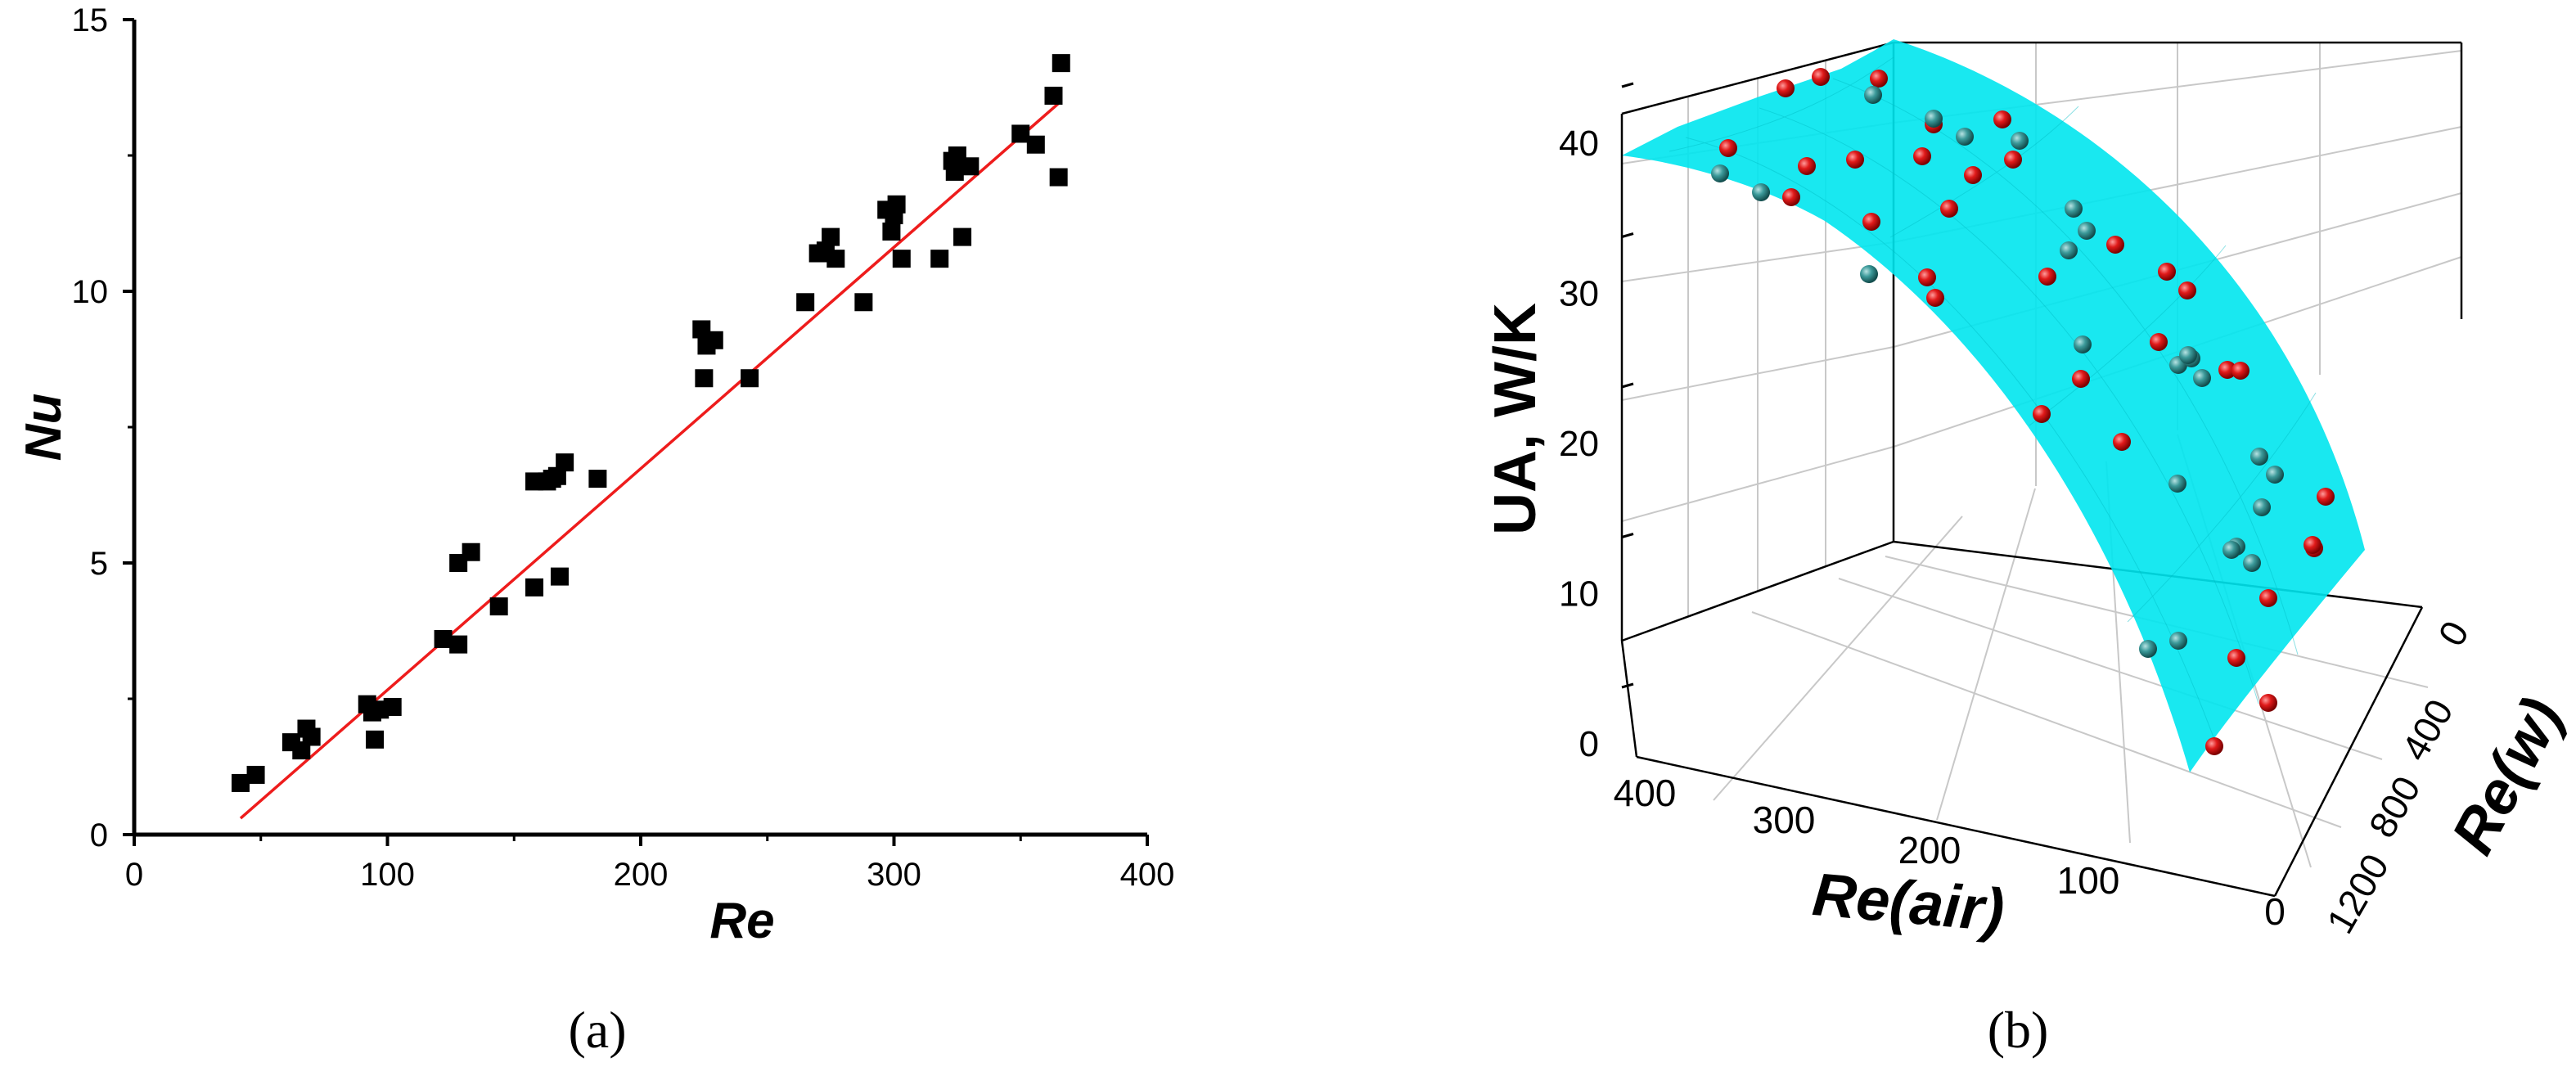 This screenshot has height=1076, width=2576. I want to click on x-axis-left-edge, so click(1629, 699).